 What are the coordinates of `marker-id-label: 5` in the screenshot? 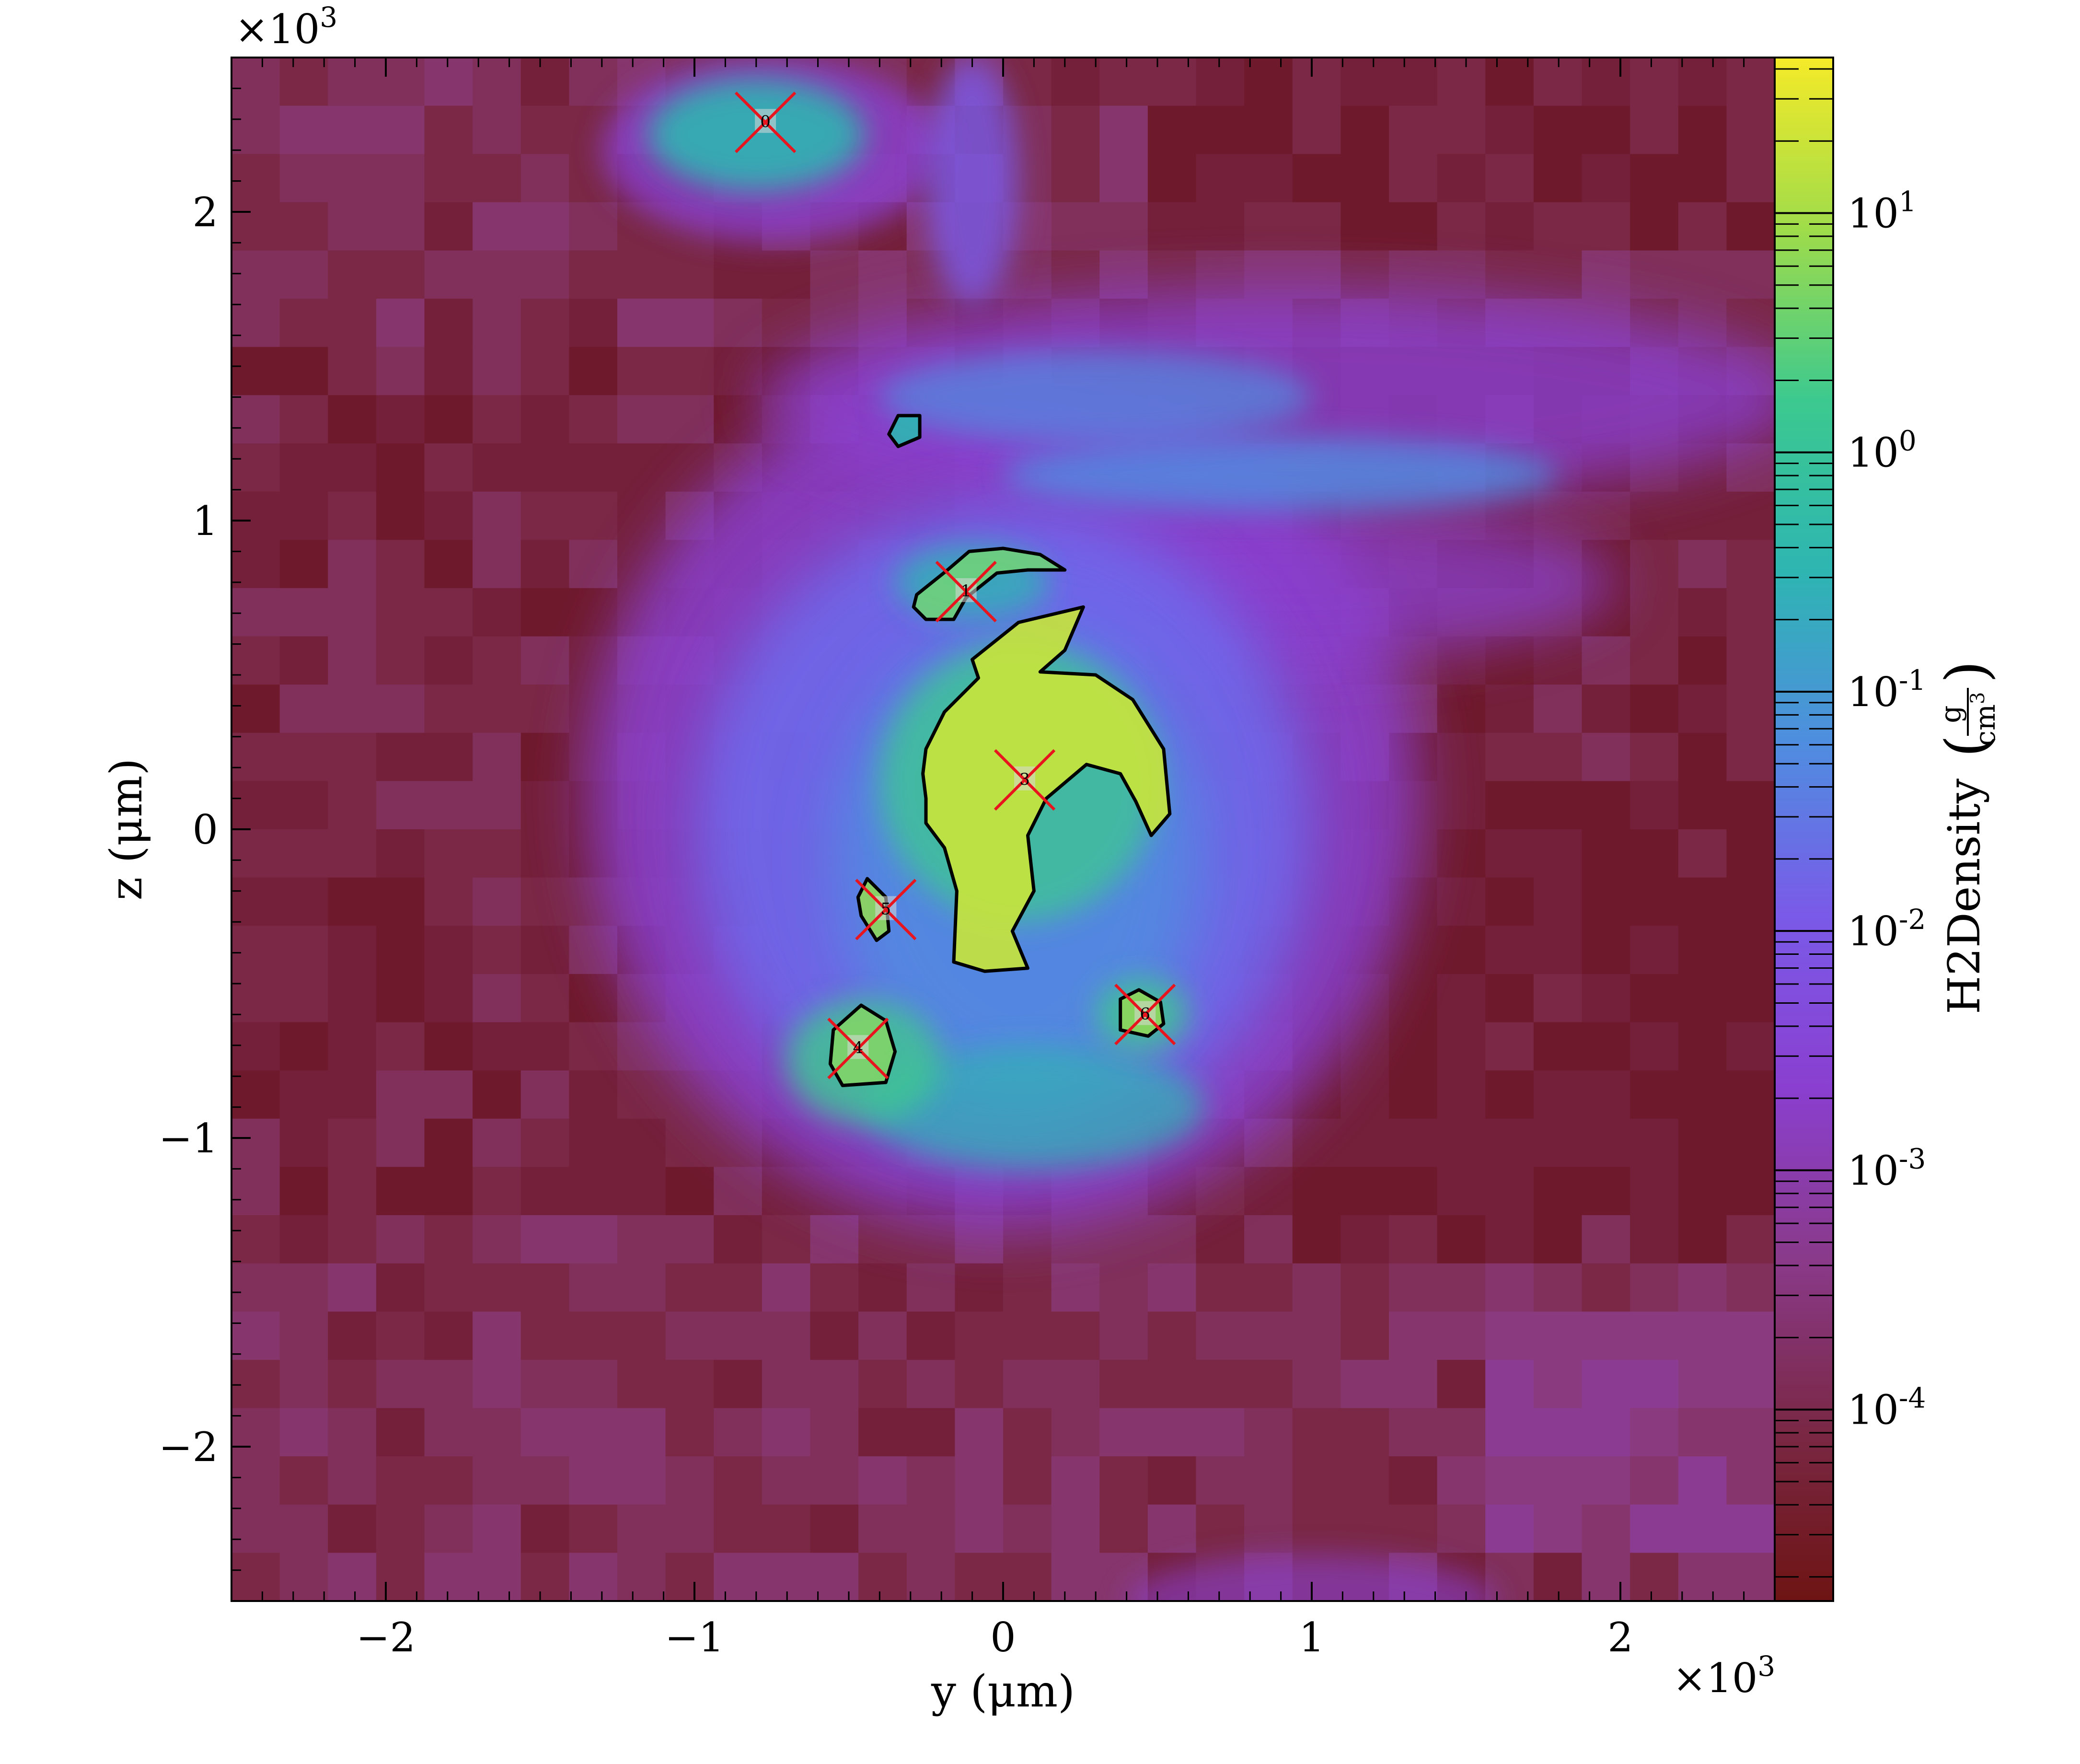 It's located at (885, 908).